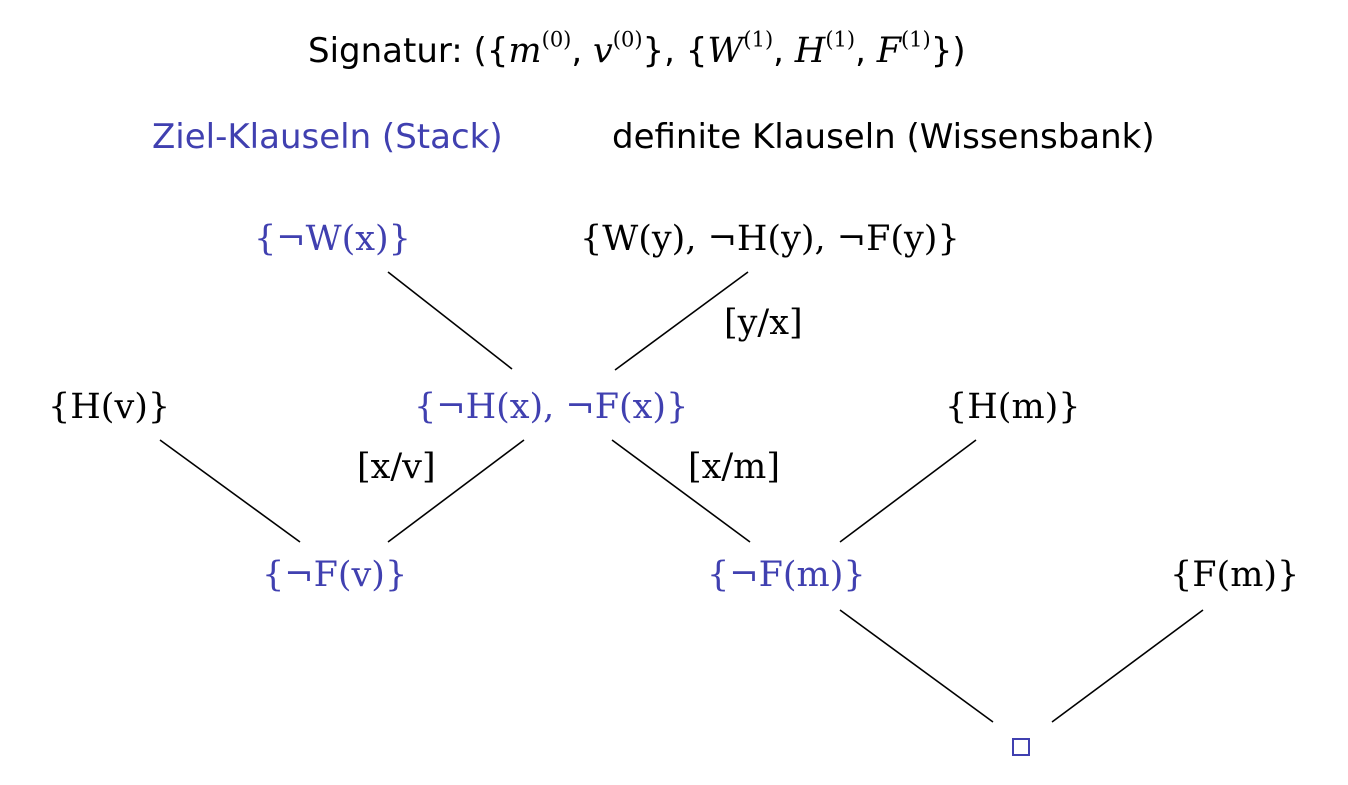 Image resolution: width=1348 pixels, height=785 pixels. What do you see at coordinates (1013, 407) in the screenshot?
I see `node-kb-h-m: {H(m)}` at bounding box center [1013, 407].